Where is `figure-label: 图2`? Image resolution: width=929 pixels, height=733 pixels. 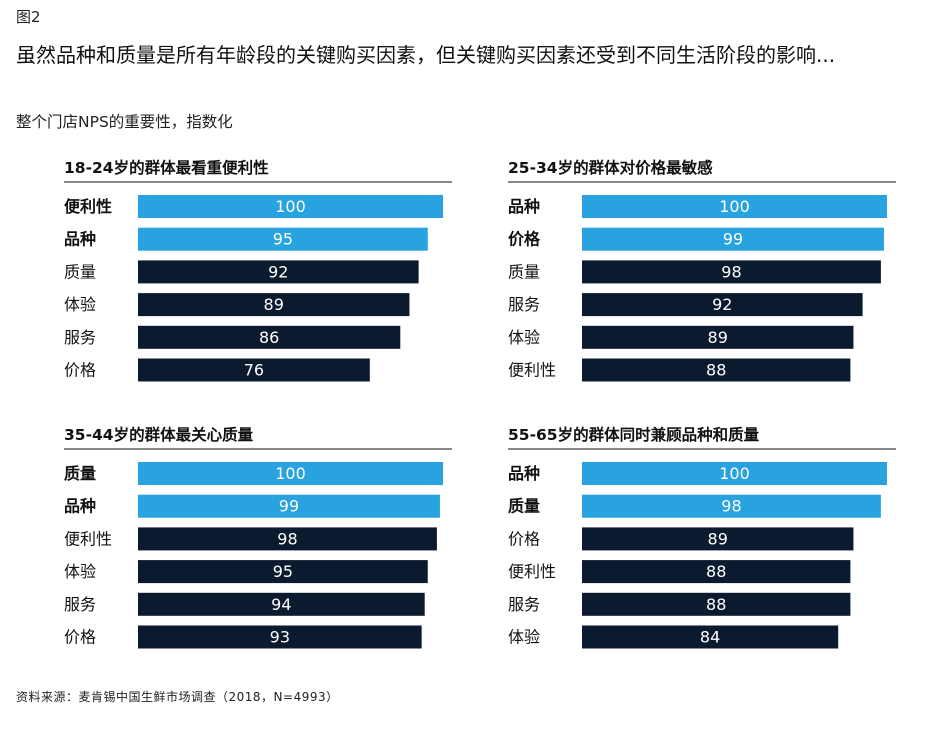
figure-label: 图2 is located at coordinates (28, 17).